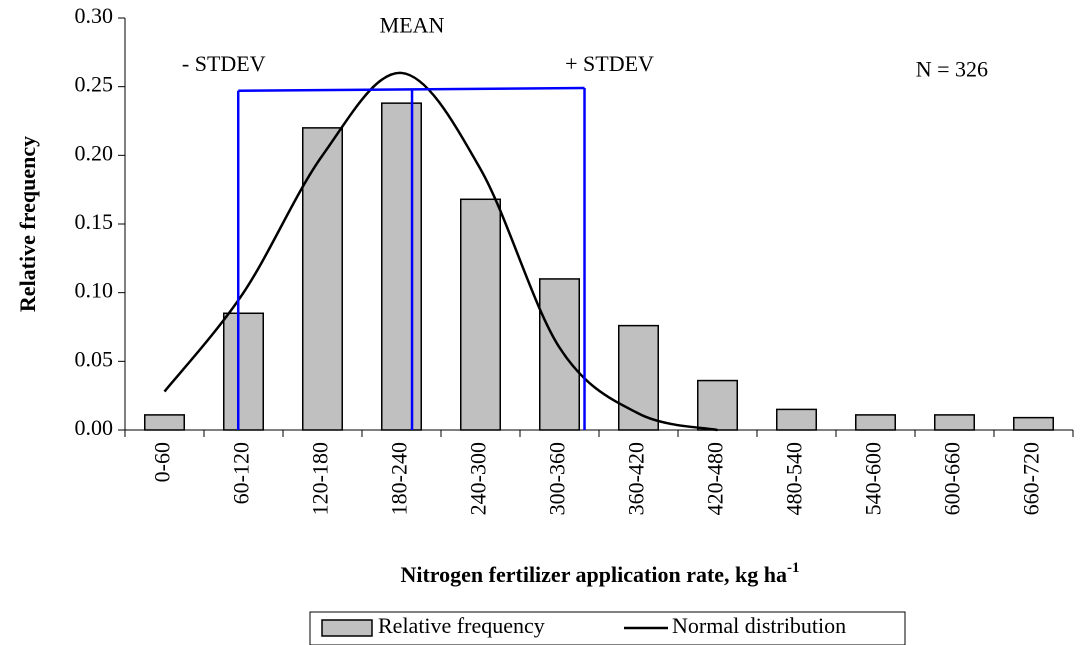 This screenshot has width=1084, height=645. Describe the element at coordinates (636, 478) in the screenshot. I see `x-tick-label: 360-420` at that location.